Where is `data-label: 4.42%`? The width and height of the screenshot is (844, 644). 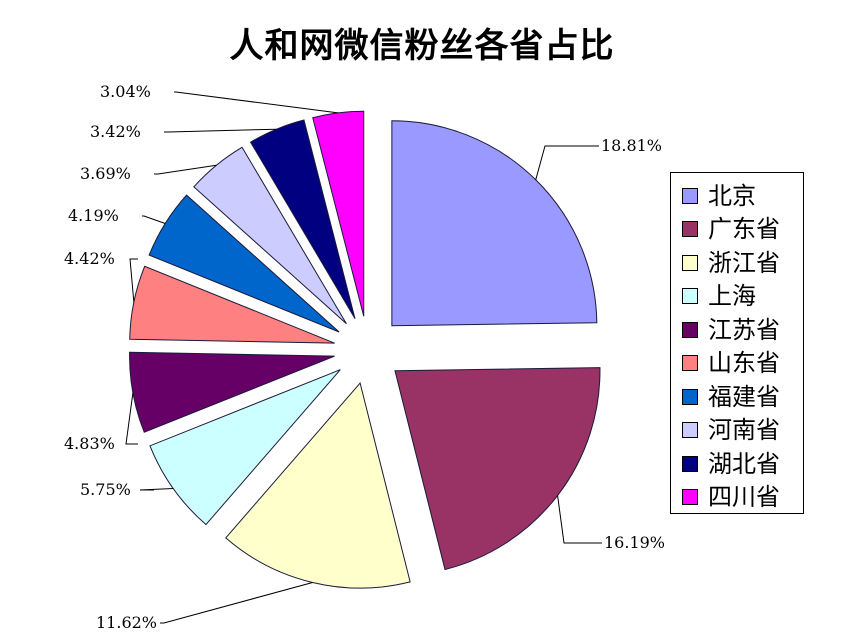
data-label: 4.42% is located at coordinates (89, 258).